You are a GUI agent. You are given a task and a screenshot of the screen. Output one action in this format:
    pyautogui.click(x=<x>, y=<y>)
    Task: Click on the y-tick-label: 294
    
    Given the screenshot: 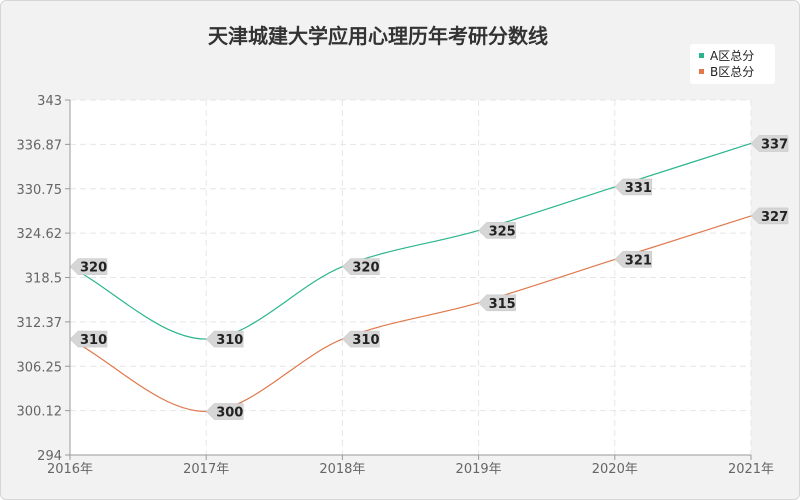 What is the action you would take?
    pyautogui.click(x=49, y=456)
    